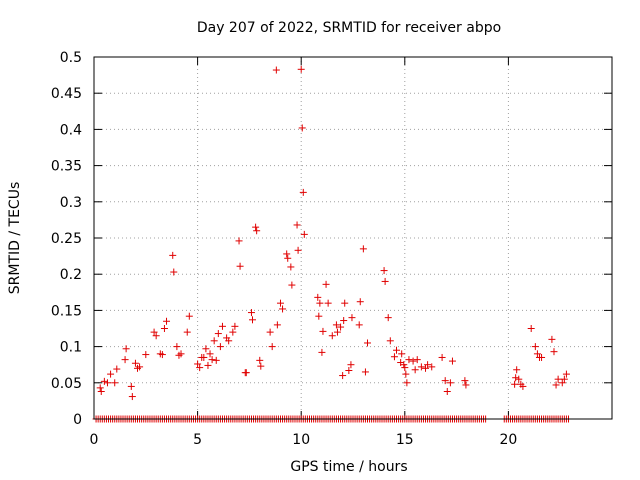 This screenshot has height=480, width=640. Describe the element at coordinates (71, 348) in the screenshot. I see `y-tick-label: 0.1` at that location.